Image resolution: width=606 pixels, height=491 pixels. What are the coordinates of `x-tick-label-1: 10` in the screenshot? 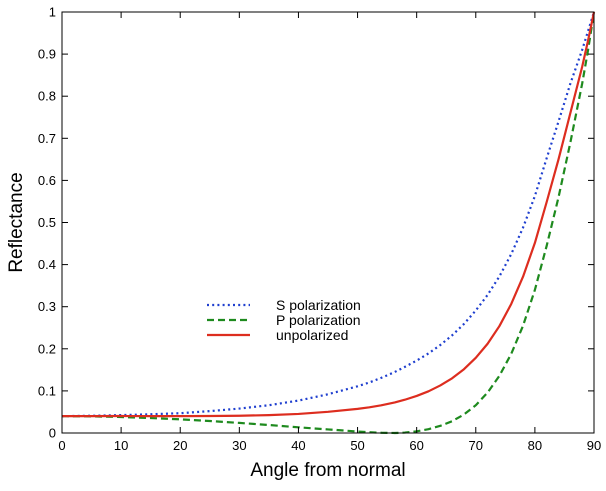 It's located at (121, 445).